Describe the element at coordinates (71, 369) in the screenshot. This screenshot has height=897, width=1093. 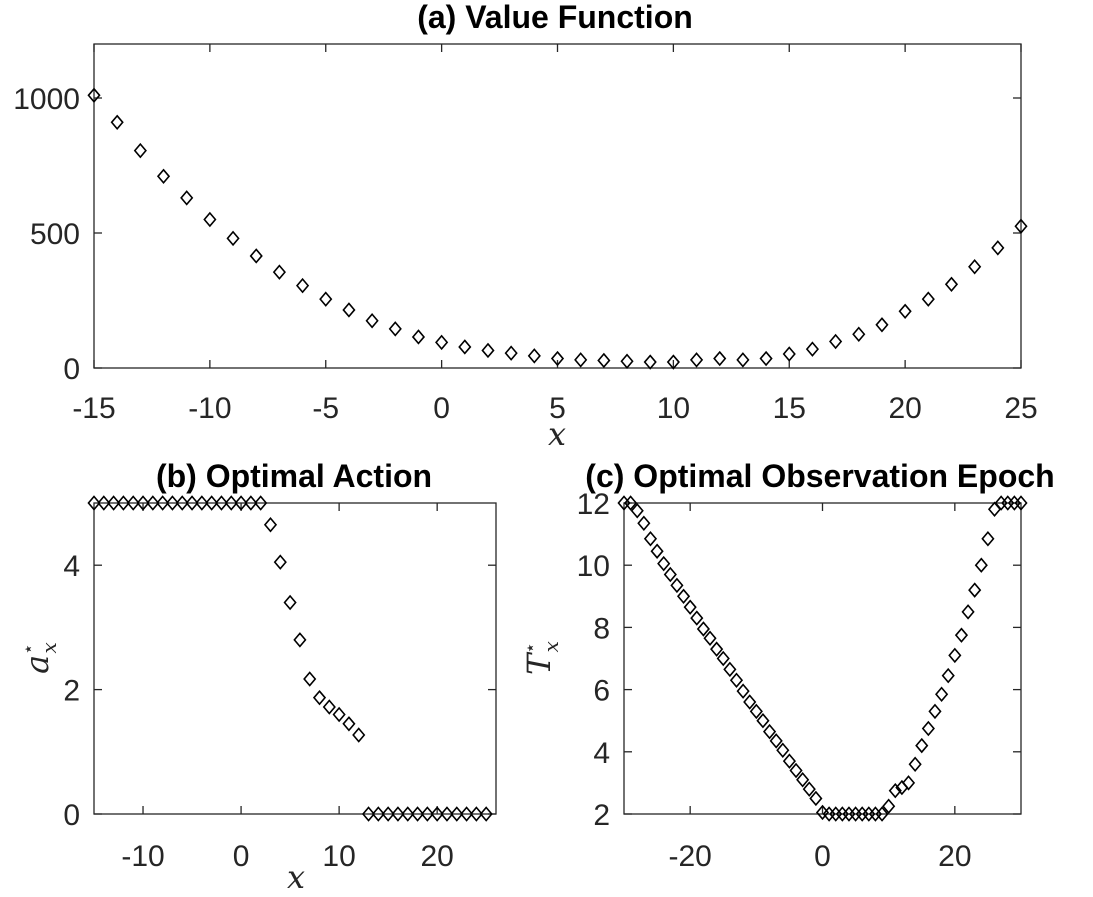
I see `chart-a-ytick-label-0: 0` at that location.